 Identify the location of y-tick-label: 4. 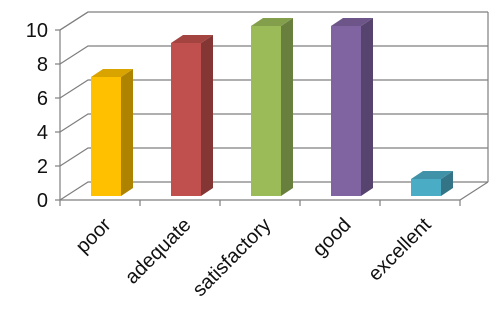
(42, 133).